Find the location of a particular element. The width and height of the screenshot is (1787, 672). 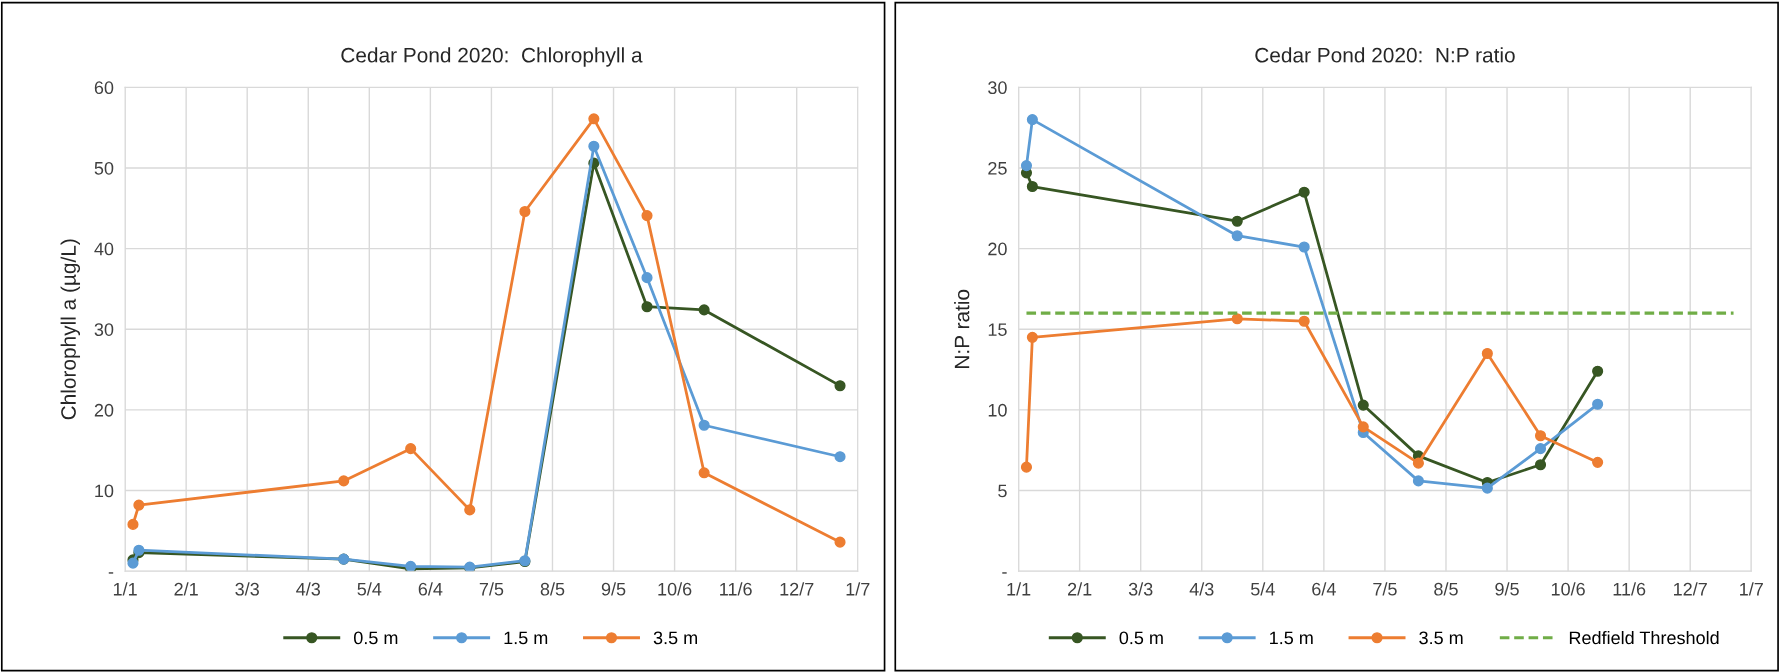

y-tick-label: 15 is located at coordinates (997, 329).